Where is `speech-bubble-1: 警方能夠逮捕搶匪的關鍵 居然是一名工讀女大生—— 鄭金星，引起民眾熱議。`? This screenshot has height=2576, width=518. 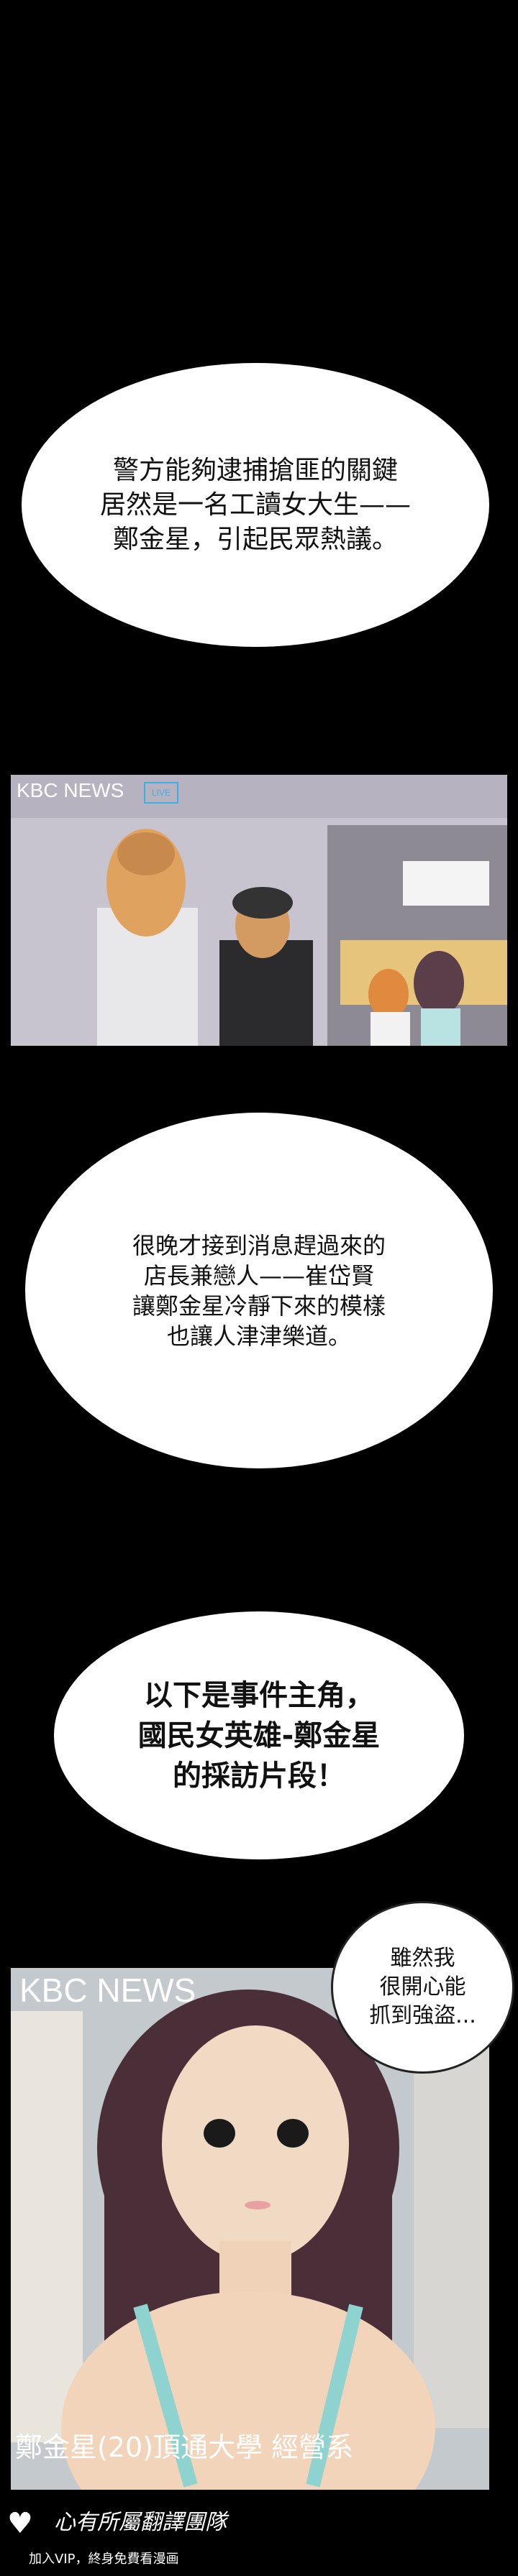 speech-bubble-1: 警方能夠逮捕搶匪的關鍵 居然是一名工讀女大生—— 鄭金星，引起民眾熱議。 is located at coordinates (256, 505).